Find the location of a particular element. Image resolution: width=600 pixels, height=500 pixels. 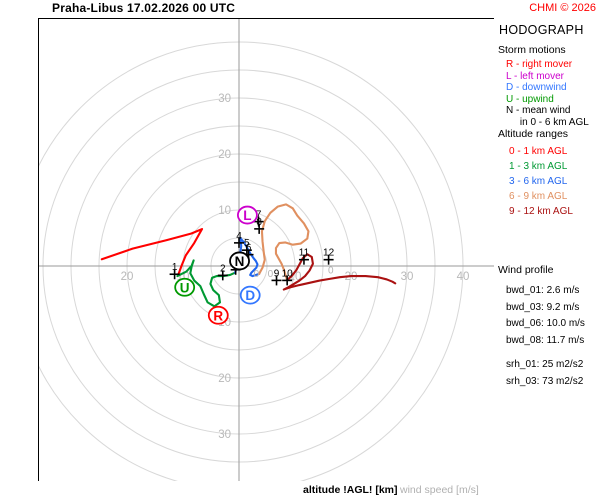

wind-profile-srh-0: srh_01: 25 m2/s2 is located at coordinates (545, 364).